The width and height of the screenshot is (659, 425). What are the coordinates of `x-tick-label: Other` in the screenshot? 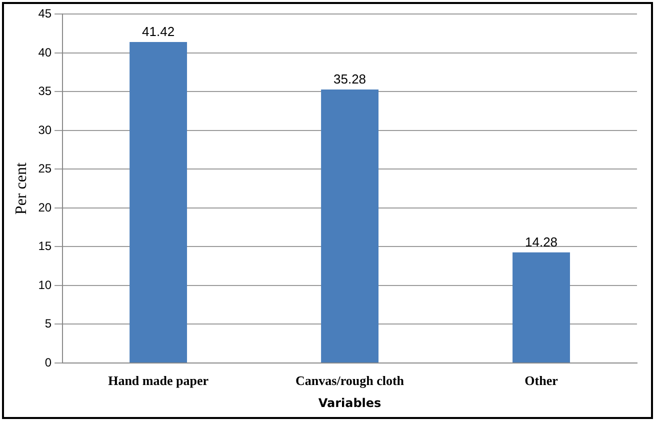 It's located at (541, 380).